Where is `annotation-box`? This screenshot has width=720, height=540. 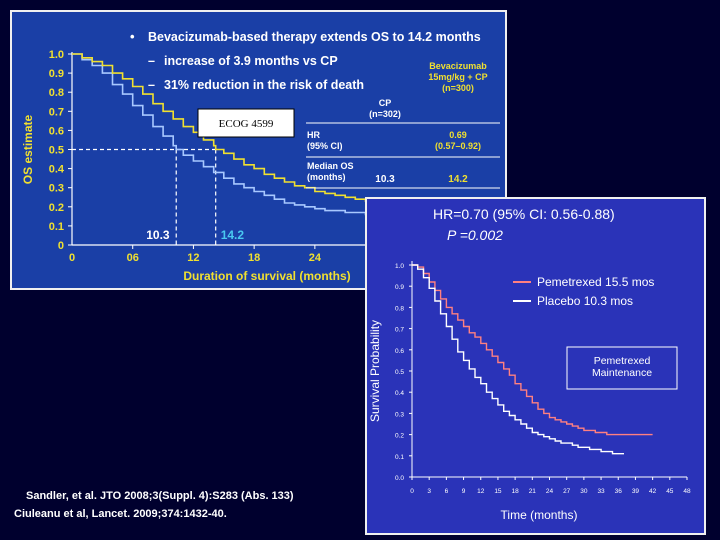
annotation-box is located at coordinates (622, 368).